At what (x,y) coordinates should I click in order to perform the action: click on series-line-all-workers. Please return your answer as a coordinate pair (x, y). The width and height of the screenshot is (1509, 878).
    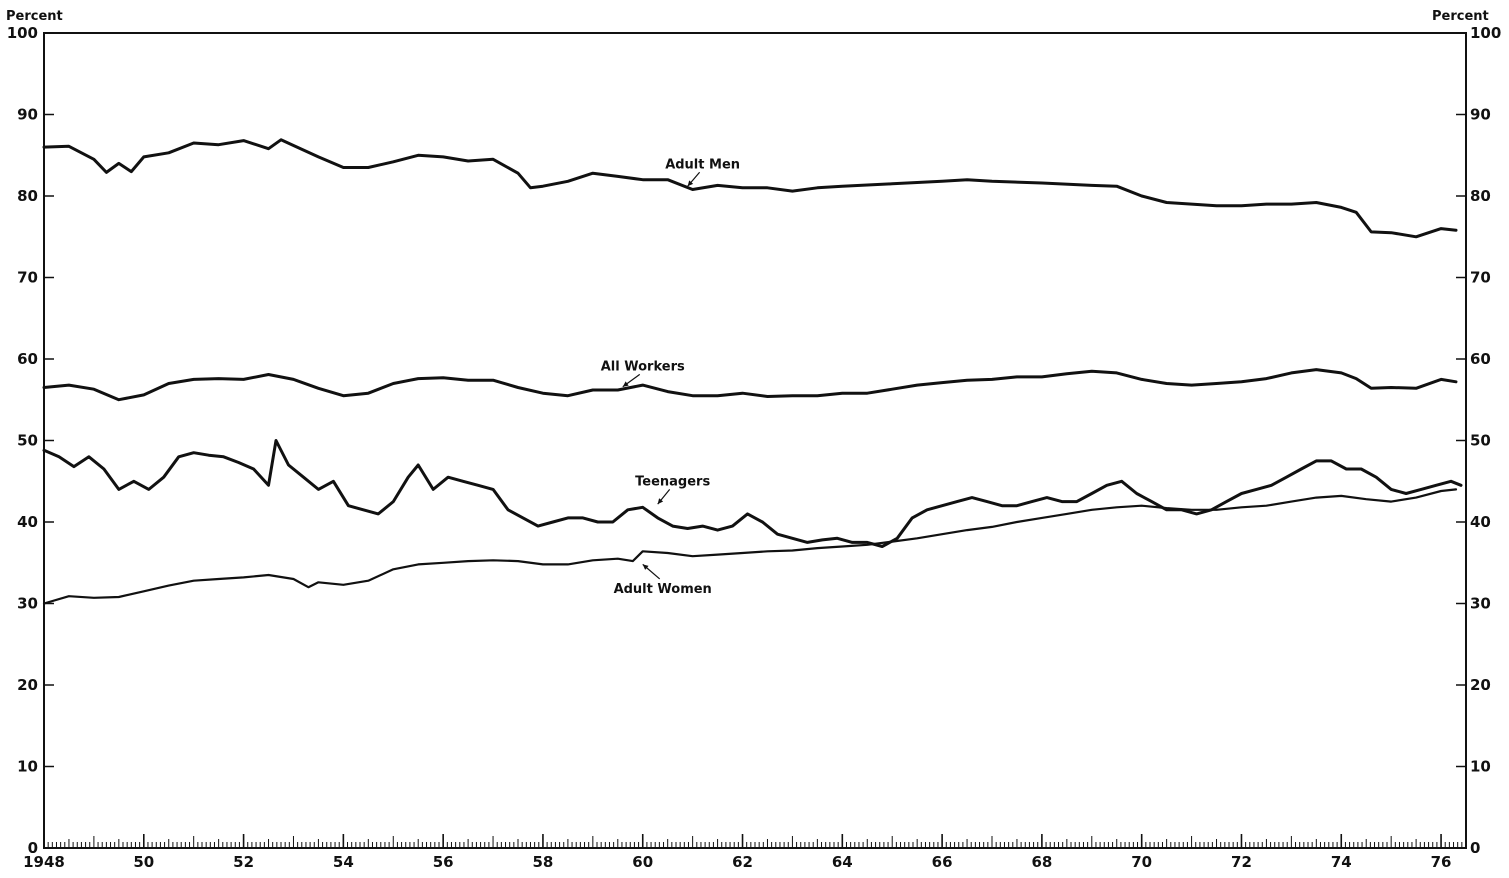
    Looking at the image, I should click on (750, 385).